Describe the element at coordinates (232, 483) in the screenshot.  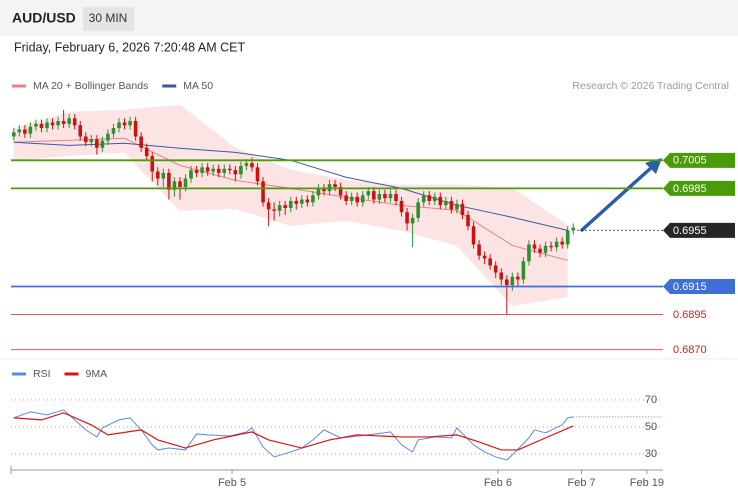
I see `x-tick-label: Feb 5` at that location.